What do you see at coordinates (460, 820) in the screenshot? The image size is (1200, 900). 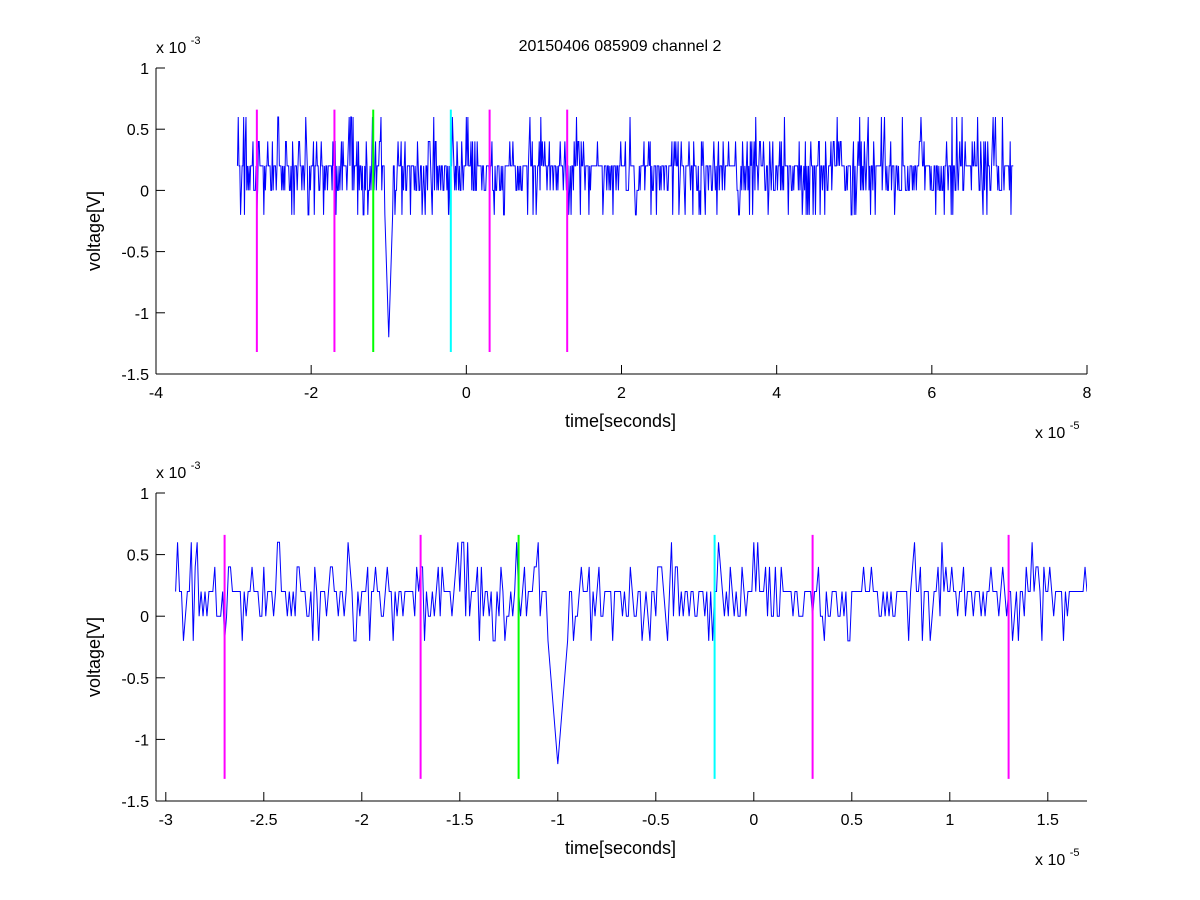 I see `x-tick-label: -1.5` at bounding box center [460, 820].